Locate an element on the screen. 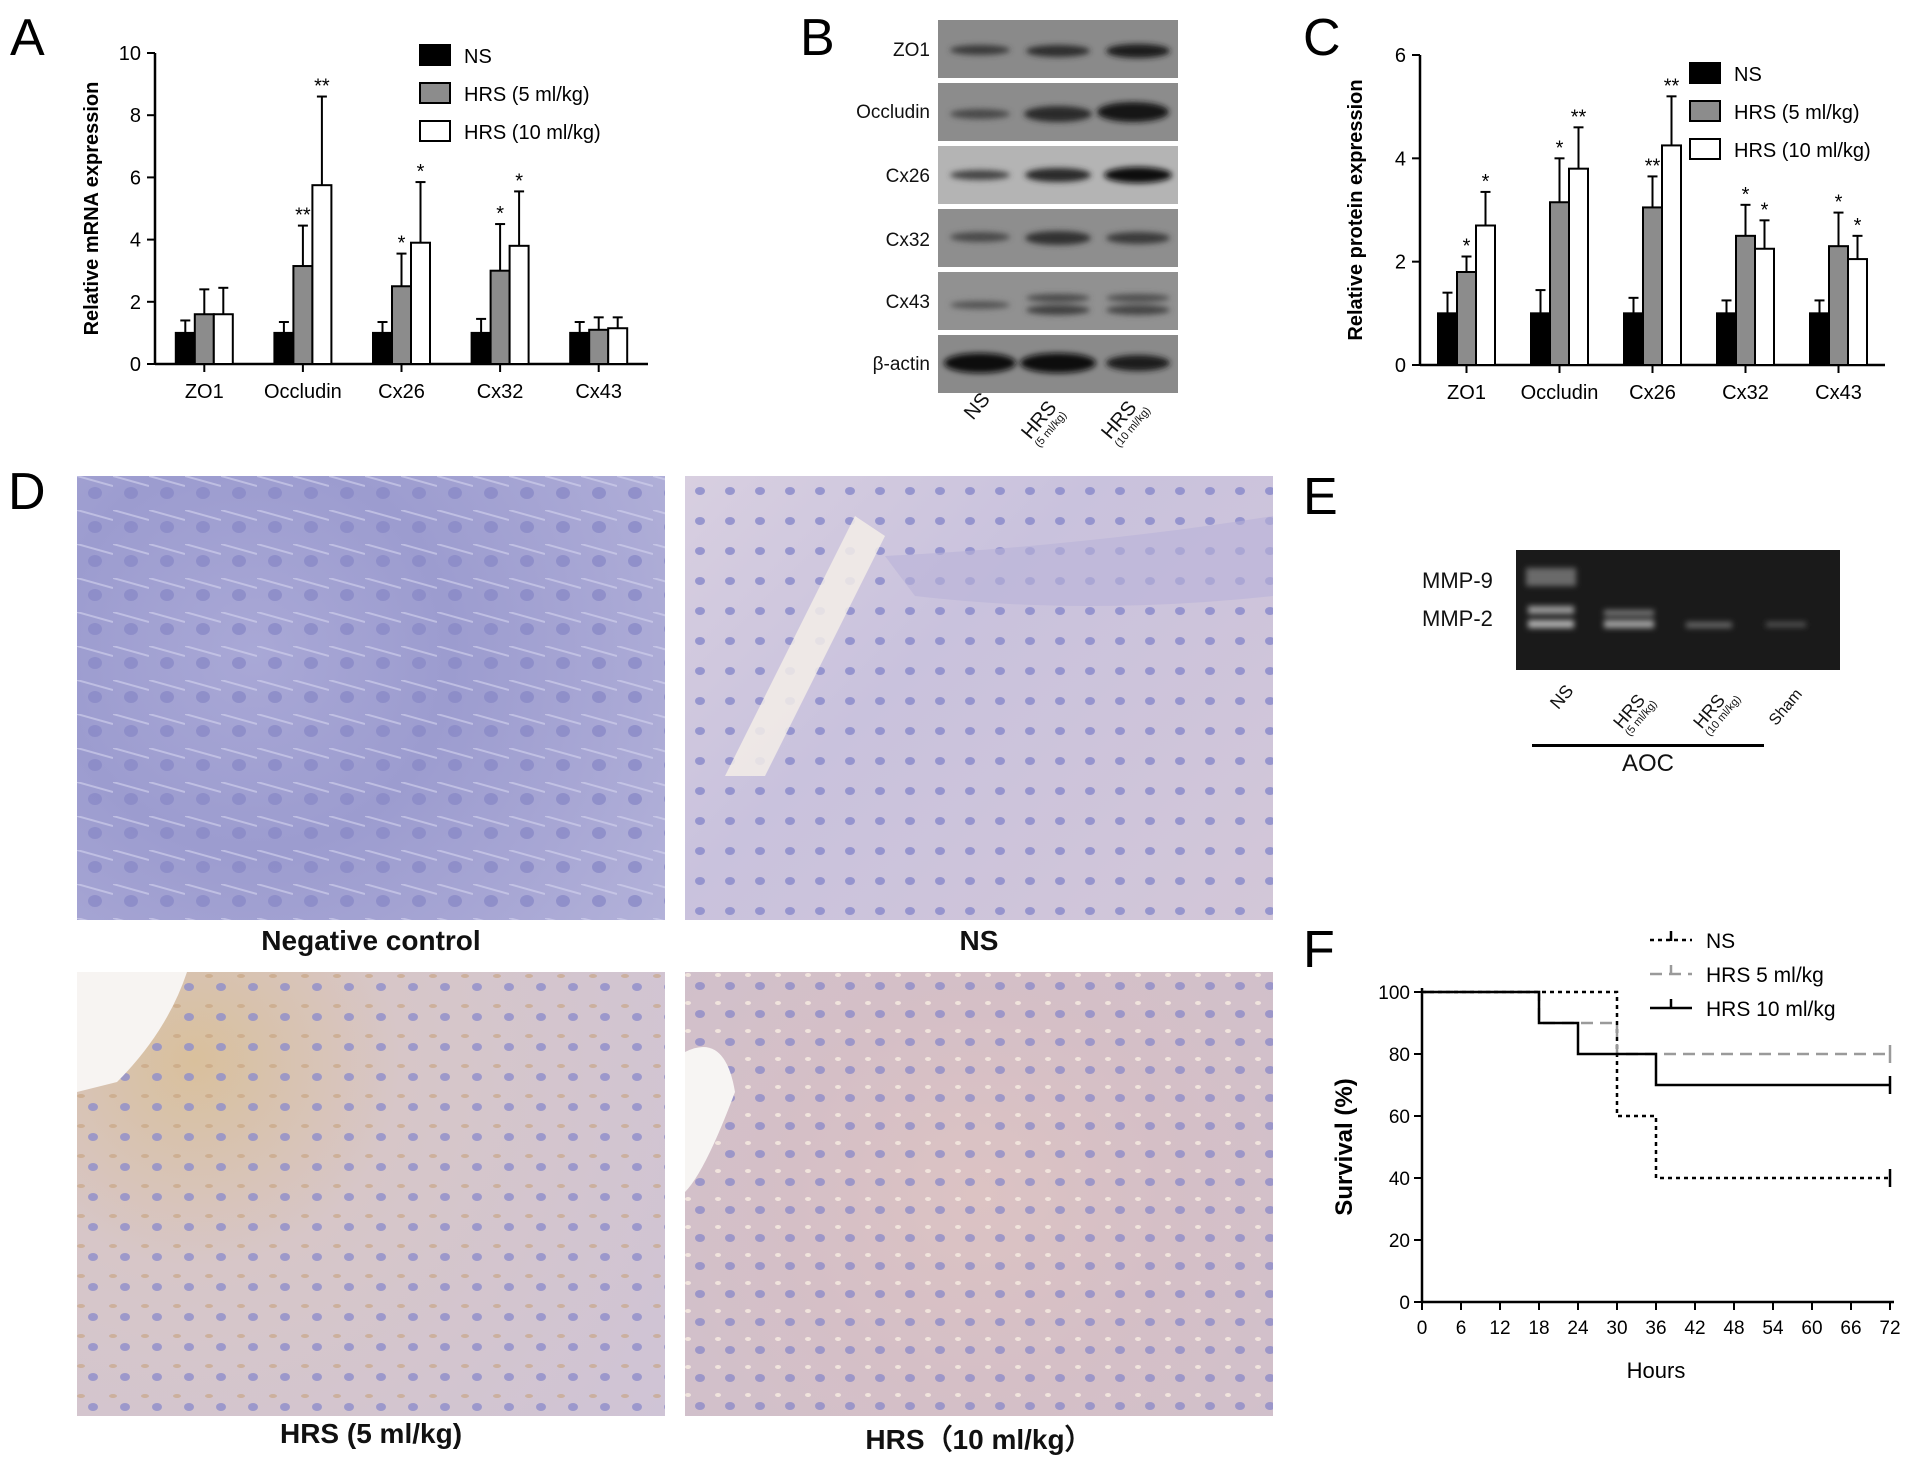 The width and height of the screenshot is (1913, 1458). panel-letter-f: F is located at coordinates (1319, 950).